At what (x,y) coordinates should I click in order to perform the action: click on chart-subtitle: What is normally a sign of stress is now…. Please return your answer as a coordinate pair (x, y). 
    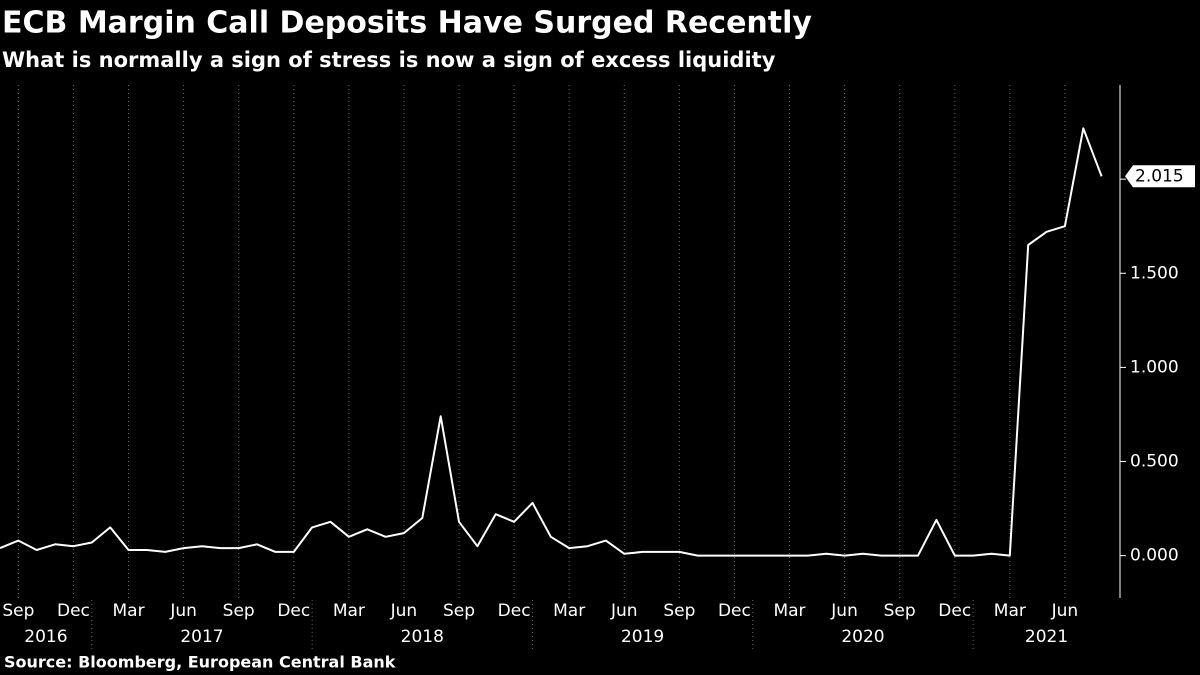
    Looking at the image, I should click on (389, 60).